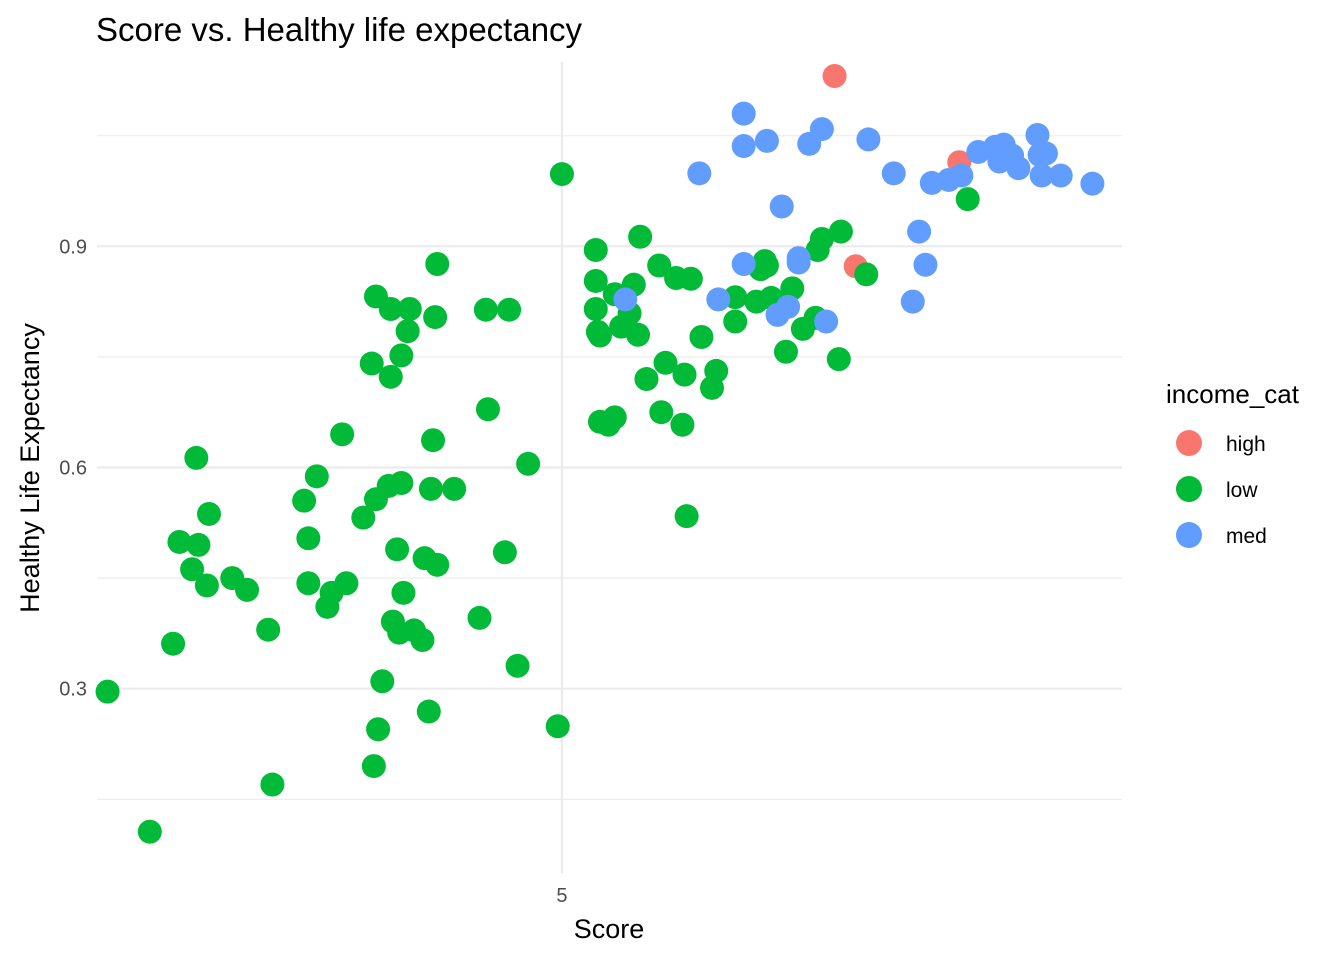 Image resolution: width=1344 pixels, height=960 pixels. What do you see at coordinates (73, 247) in the screenshot?
I see `y-tick-label: 0.9` at bounding box center [73, 247].